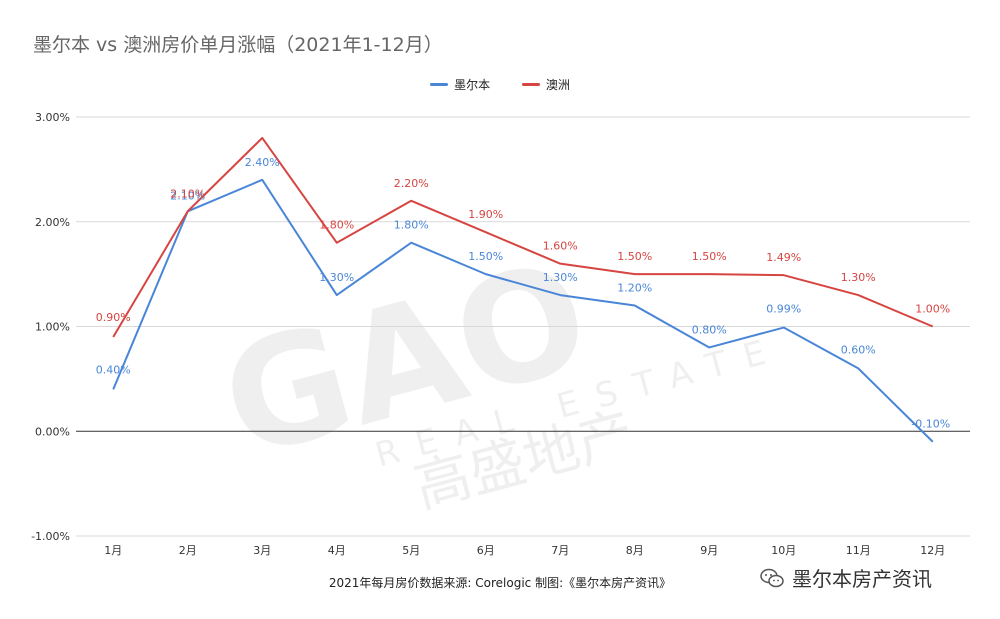 Image resolution: width=1000 pixels, height=619 pixels. I want to click on x-tick-label: 8月, so click(635, 550).